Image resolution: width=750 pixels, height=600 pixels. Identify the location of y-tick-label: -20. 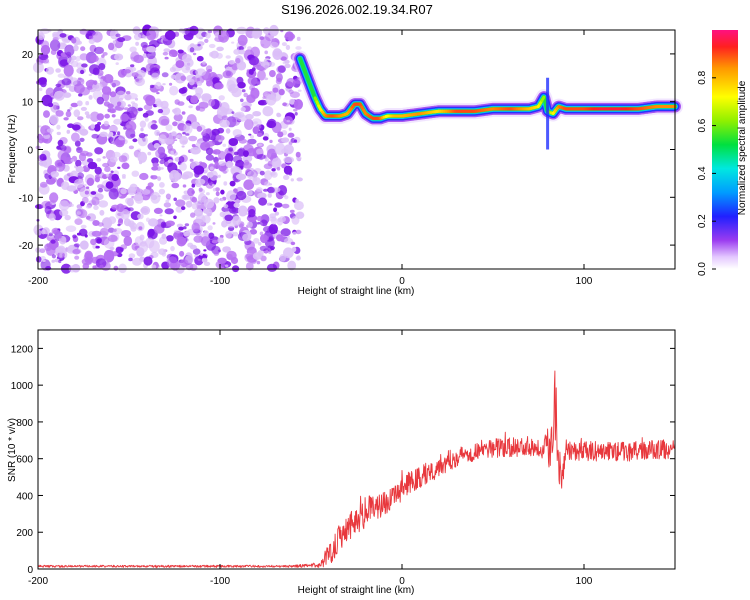
(26, 246).